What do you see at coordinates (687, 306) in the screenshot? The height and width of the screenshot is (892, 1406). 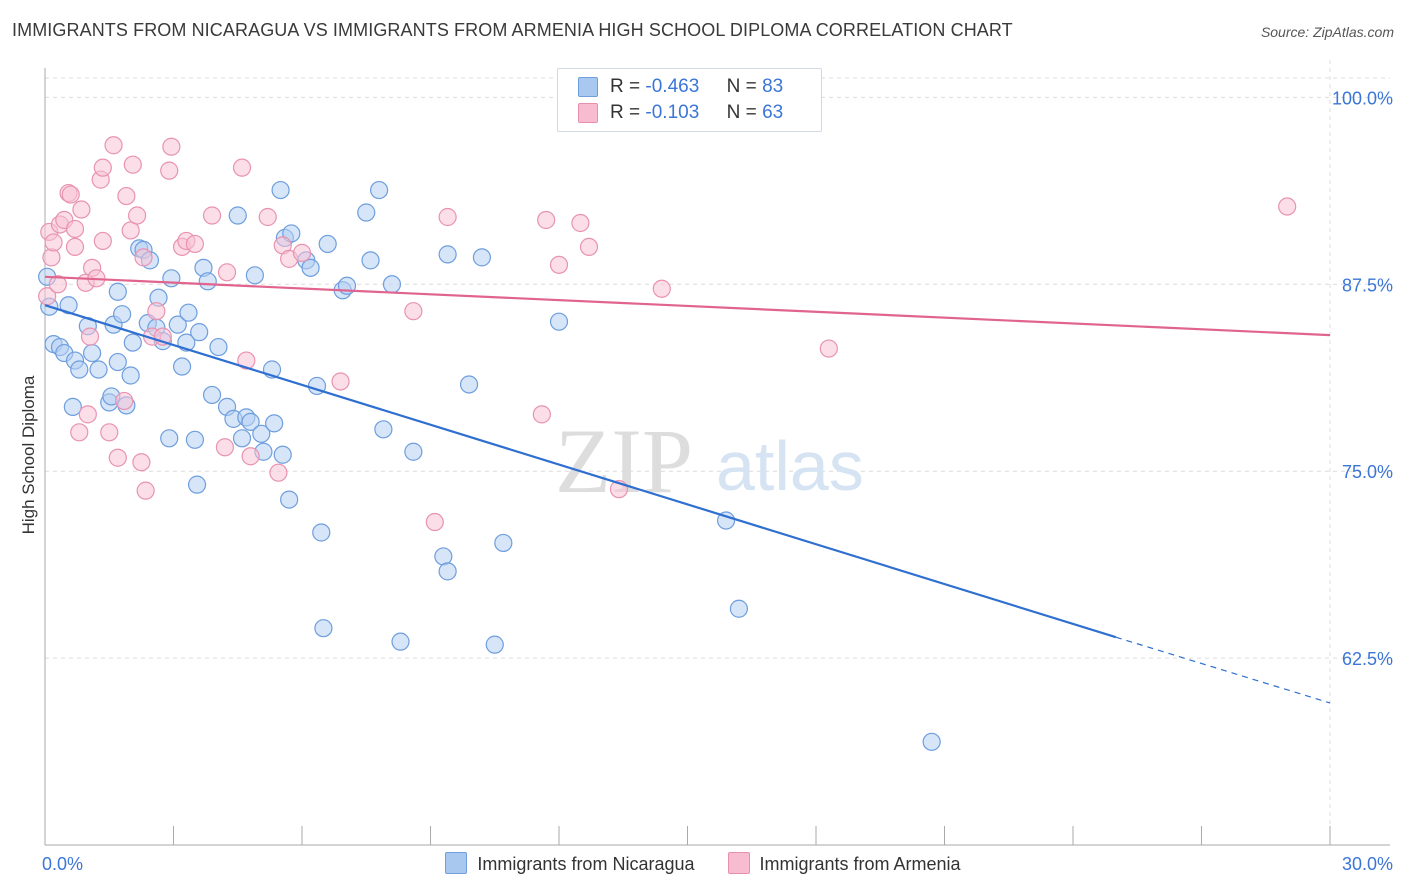 I see `trend-line-armenia` at bounding box center [687, 306].